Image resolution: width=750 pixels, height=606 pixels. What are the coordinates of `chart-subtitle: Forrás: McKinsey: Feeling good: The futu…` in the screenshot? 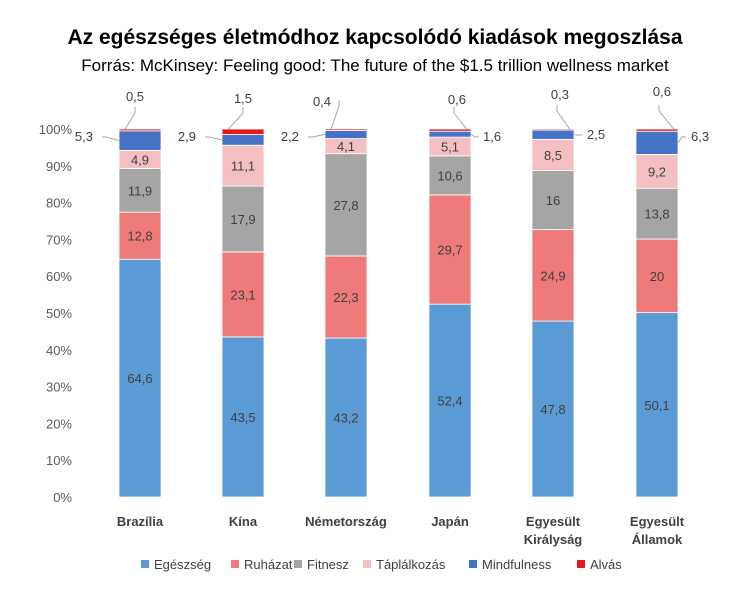 It's located at (375, 65).